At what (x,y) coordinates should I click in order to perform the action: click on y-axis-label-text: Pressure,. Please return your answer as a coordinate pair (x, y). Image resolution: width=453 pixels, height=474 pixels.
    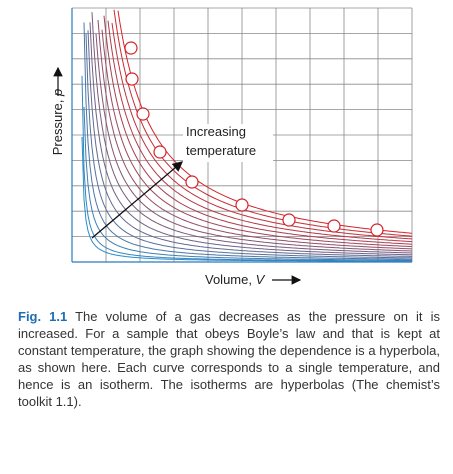
    Looking at the image, I should click on (57, 125).